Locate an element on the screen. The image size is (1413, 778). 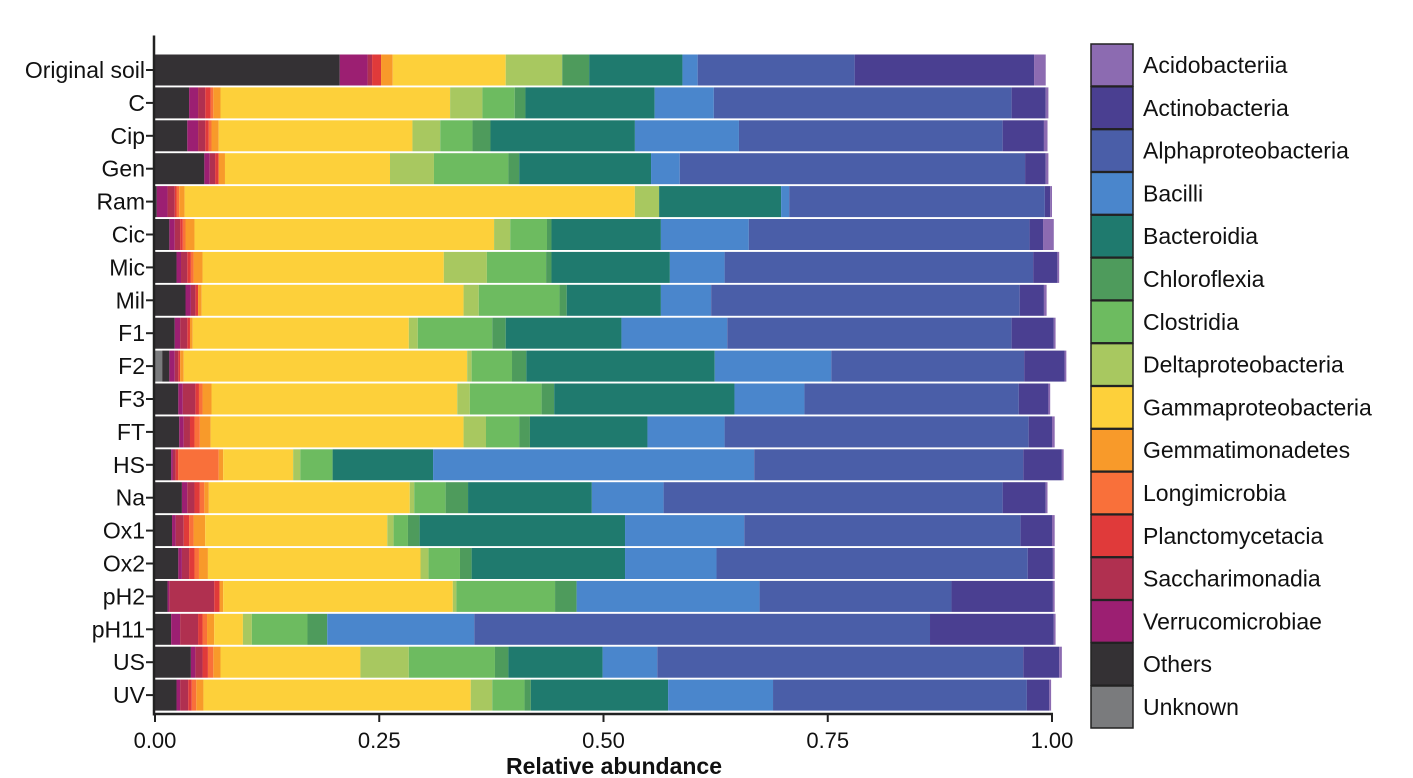
bar-segment-f3-gammaproteobacteria is located at coordinates (334, 399).